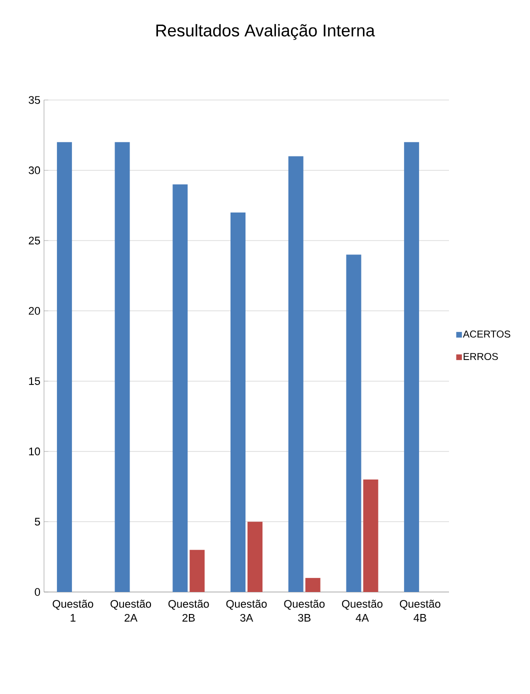  Describe the element at coordinates (34, 240) in the screenshot. I see `y-tick-label: 25` at that location.